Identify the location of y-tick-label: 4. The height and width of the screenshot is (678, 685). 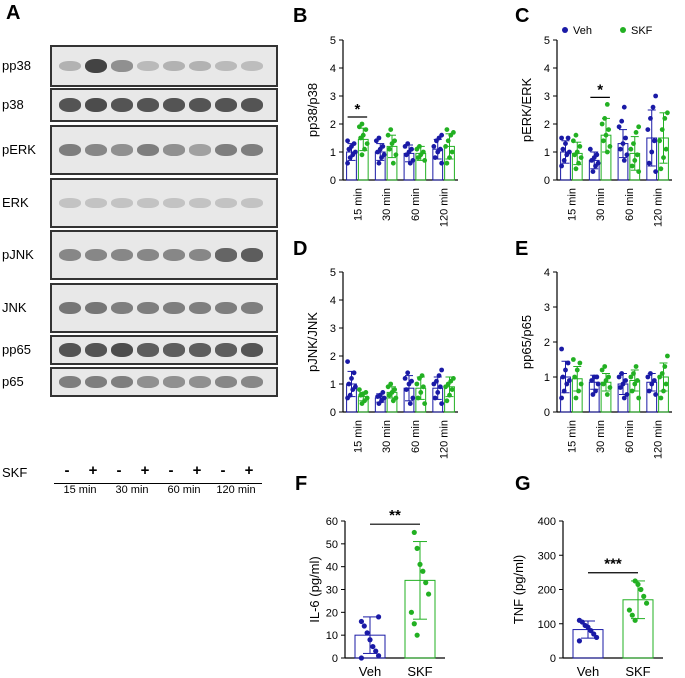
(547, 273).